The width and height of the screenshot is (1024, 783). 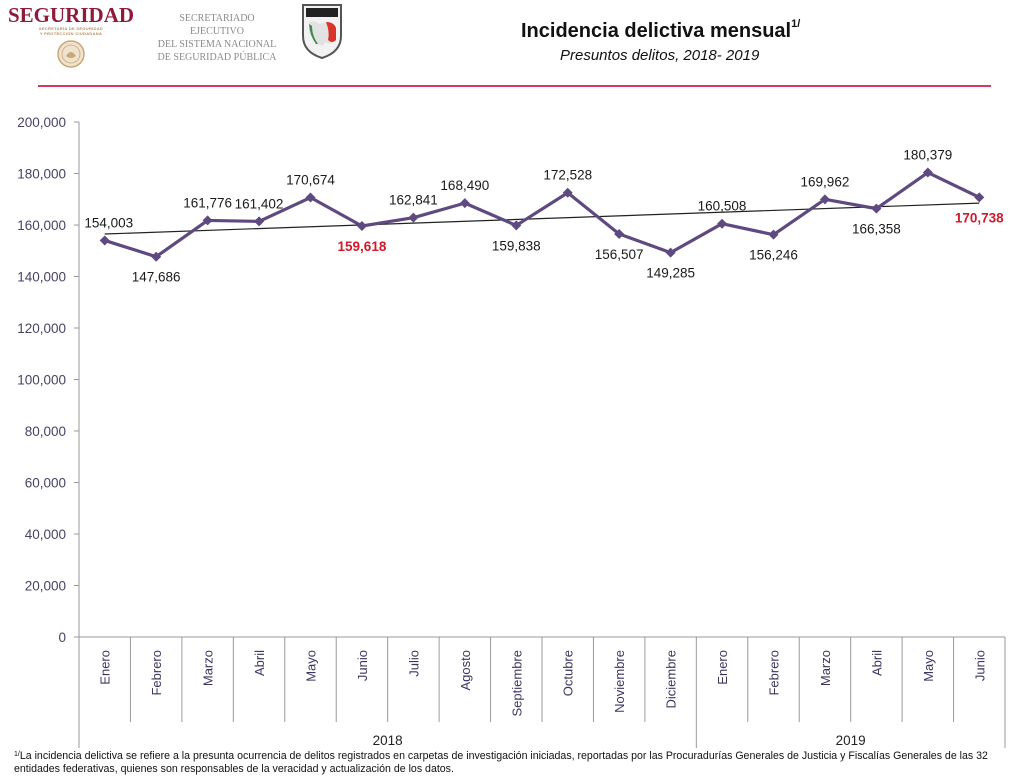 I want to click on x-category-label: Septiembre, so click(x=516, y=683).